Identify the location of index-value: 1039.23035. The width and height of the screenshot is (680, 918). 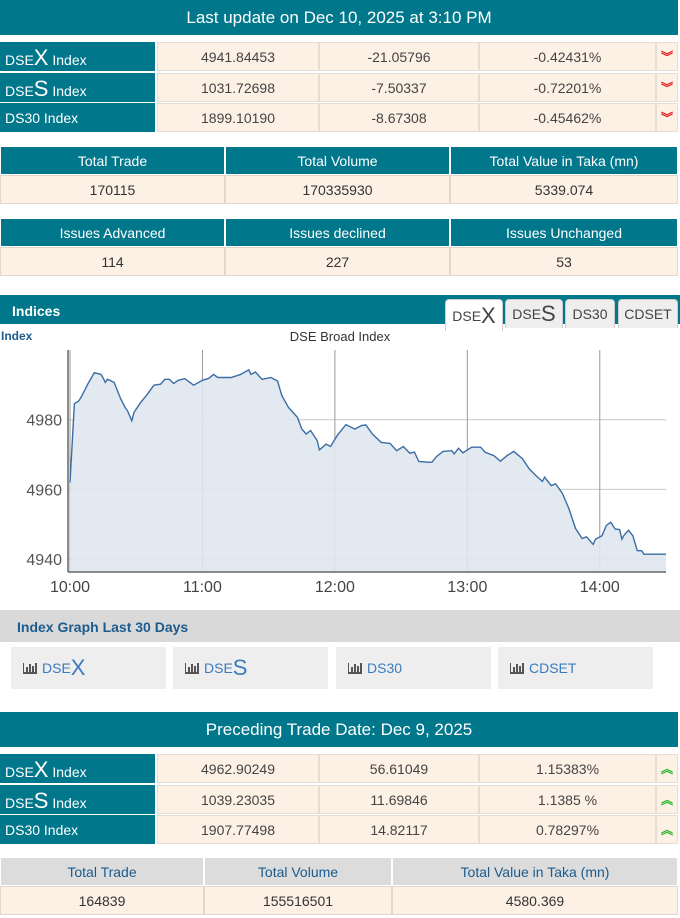
(238, 799).